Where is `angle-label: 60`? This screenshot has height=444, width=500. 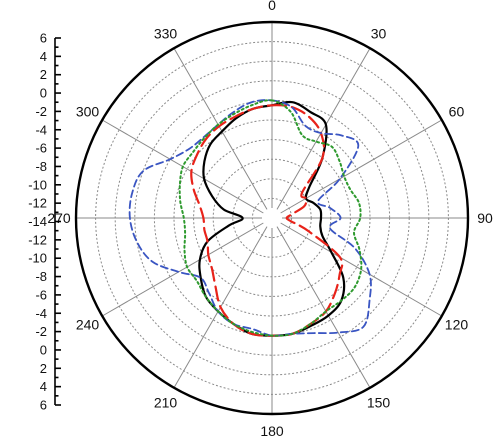
angle-label: 60 is located at coordinates (457, 112).